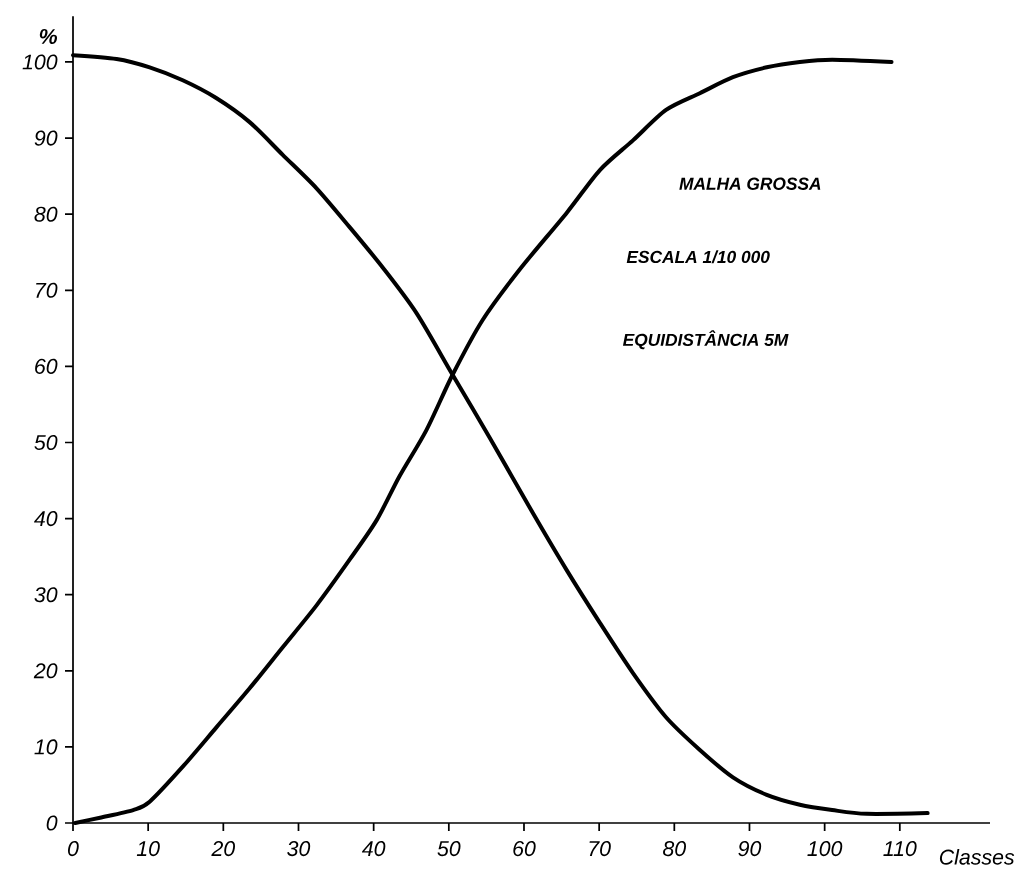  I want to click on y-tick-label: 100, so click(40, 62).